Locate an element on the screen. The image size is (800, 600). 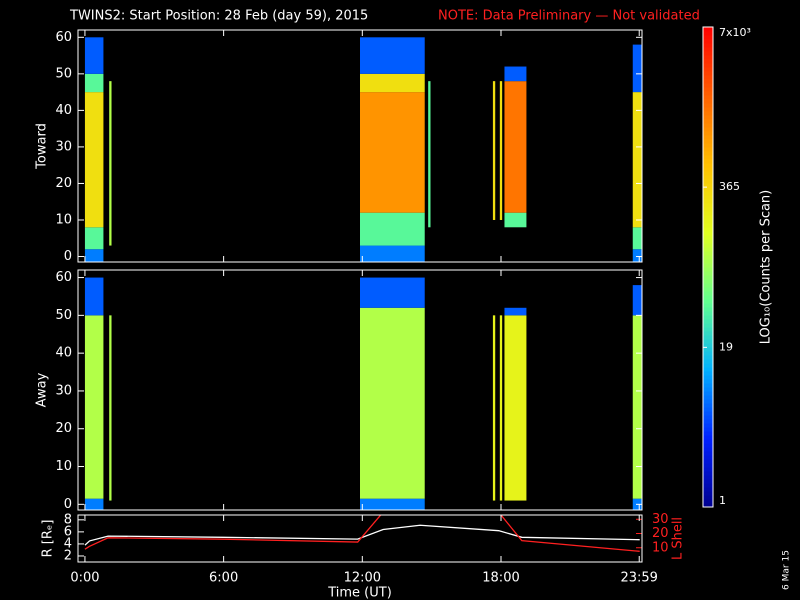
date: 6 Mar 15 is located at coordinates (787, 570).